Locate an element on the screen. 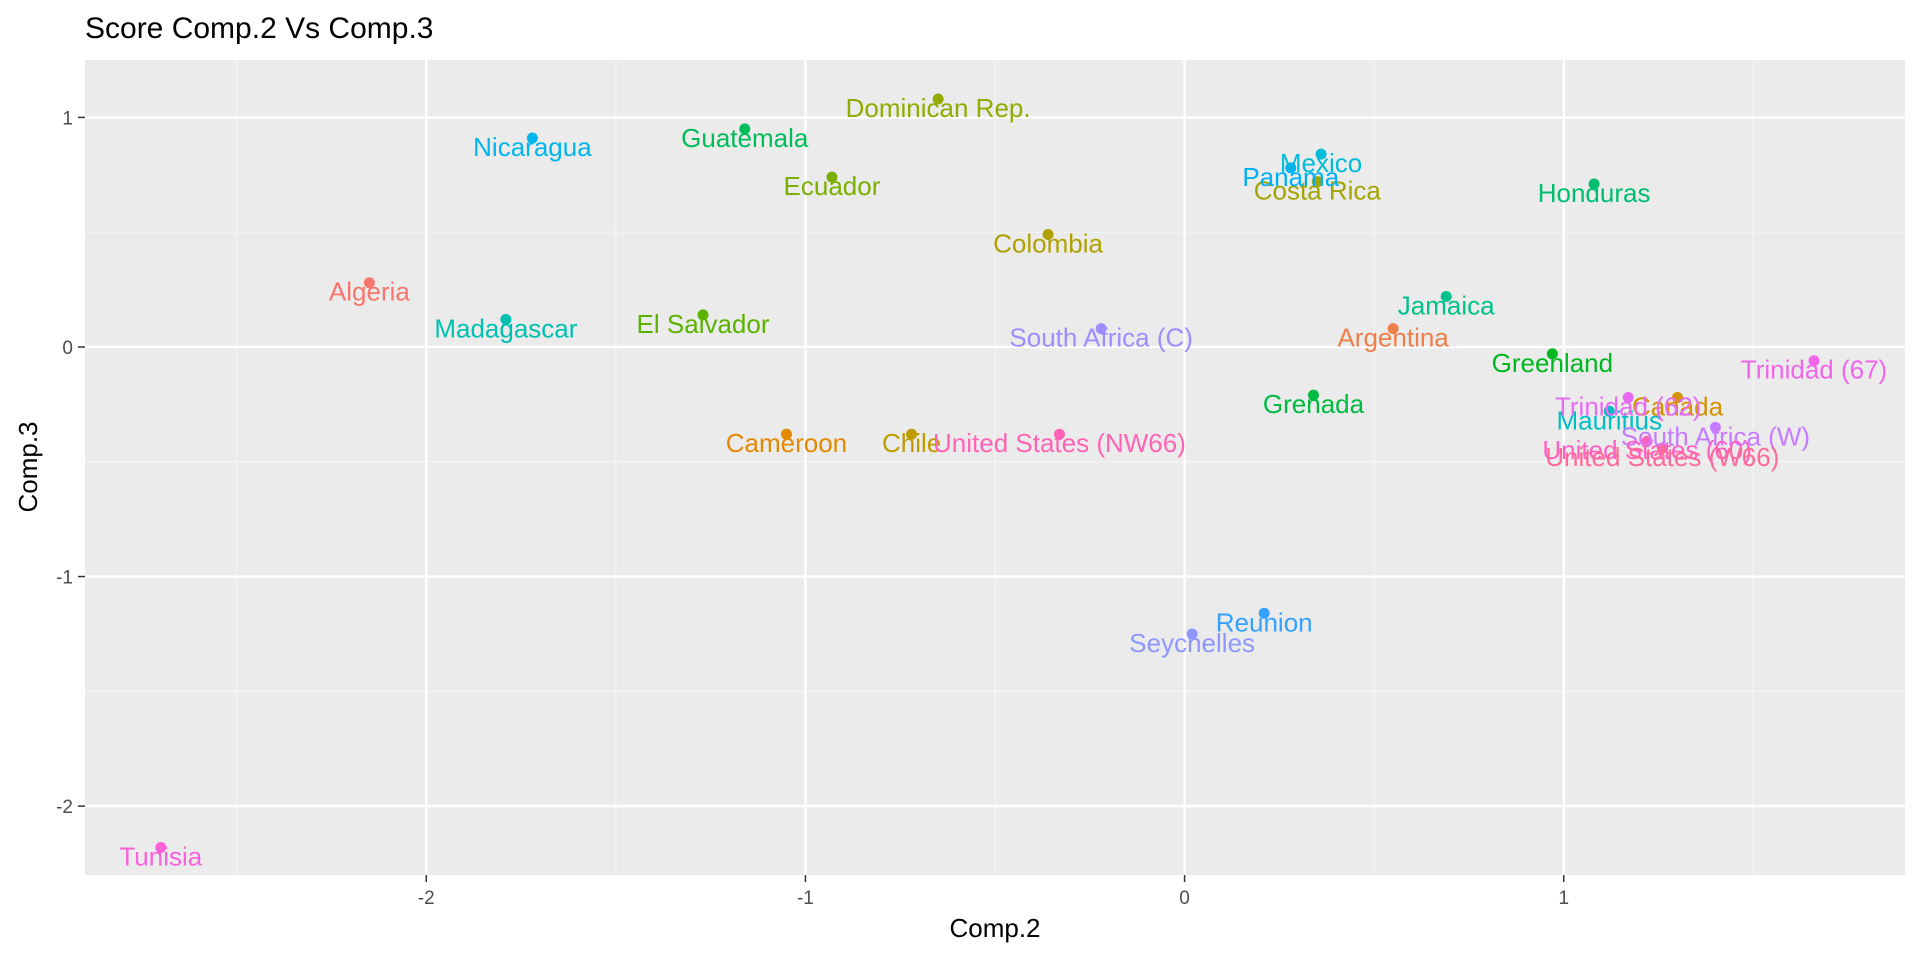 This screenshot has height=960, width=1920. x-tick-label: -2 is located at coordinates (426, 898).